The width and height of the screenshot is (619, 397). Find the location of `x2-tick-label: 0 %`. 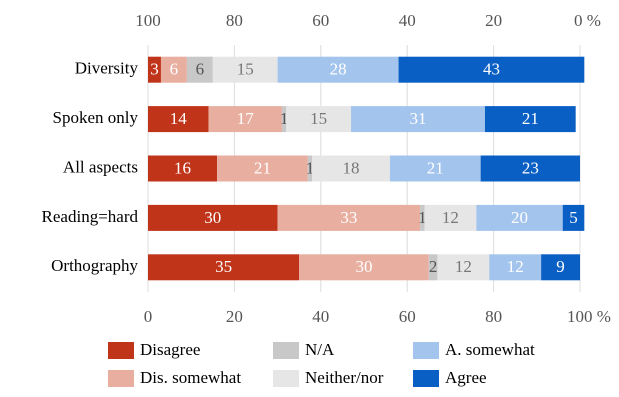

x2-tick-label: 0 % is located at coordinates (587, 20).